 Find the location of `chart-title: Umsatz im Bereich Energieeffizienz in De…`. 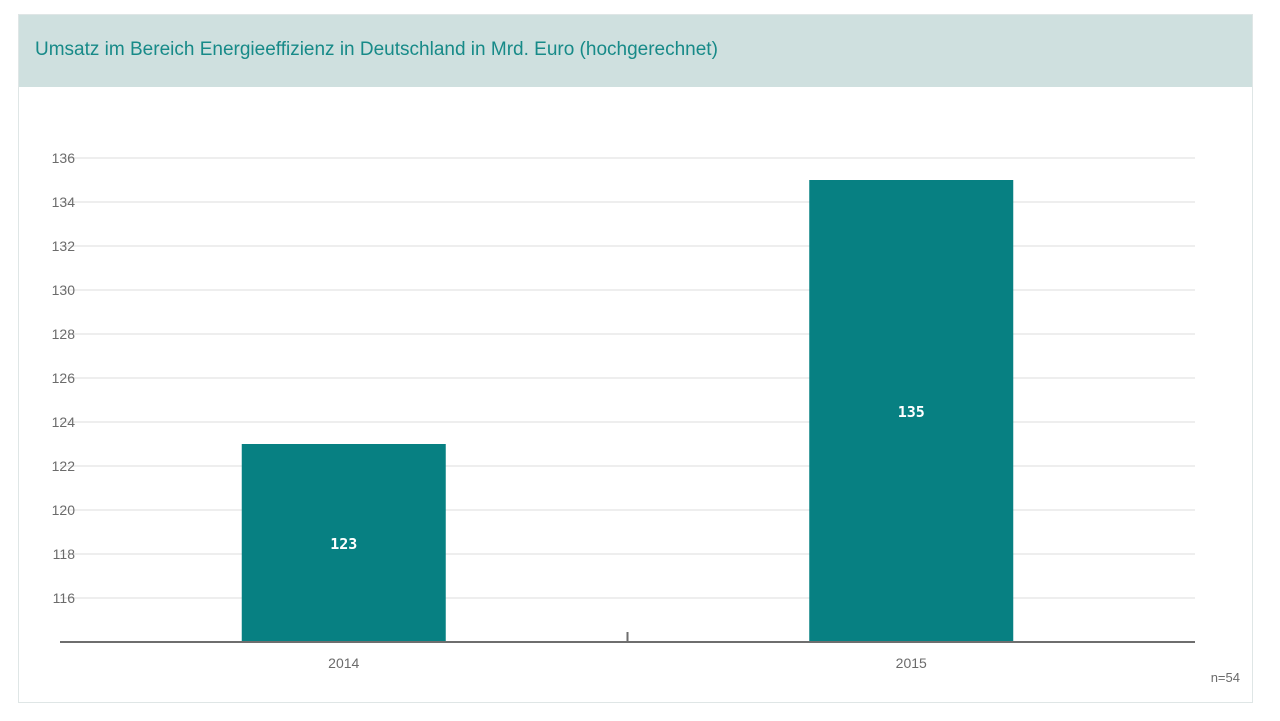

chart-title: Umsatz im Bereich Energieeffizienz in De… is located at coordinates (376, 49).